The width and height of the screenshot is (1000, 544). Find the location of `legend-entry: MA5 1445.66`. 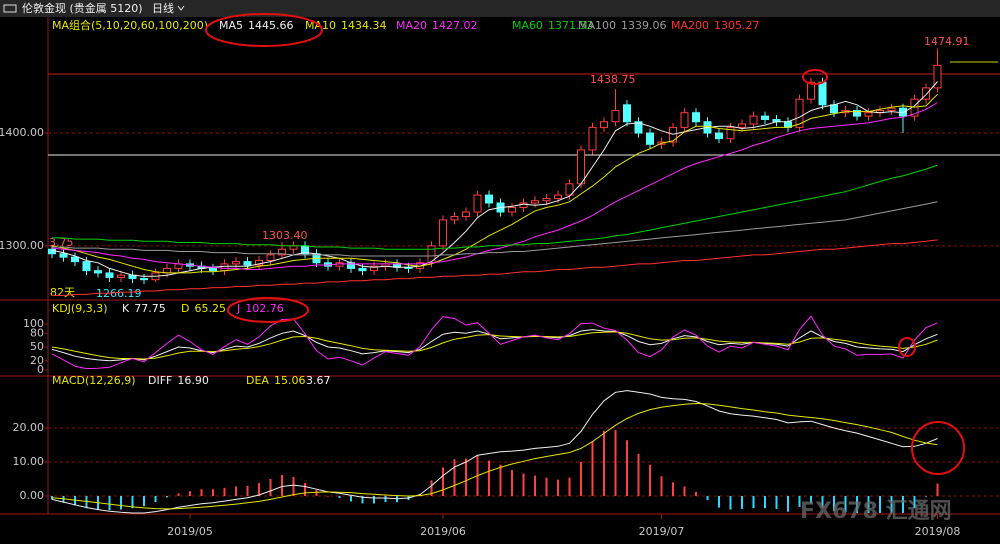

legend-entry: MA5 1445.66 is located at coordinates (256, 25).